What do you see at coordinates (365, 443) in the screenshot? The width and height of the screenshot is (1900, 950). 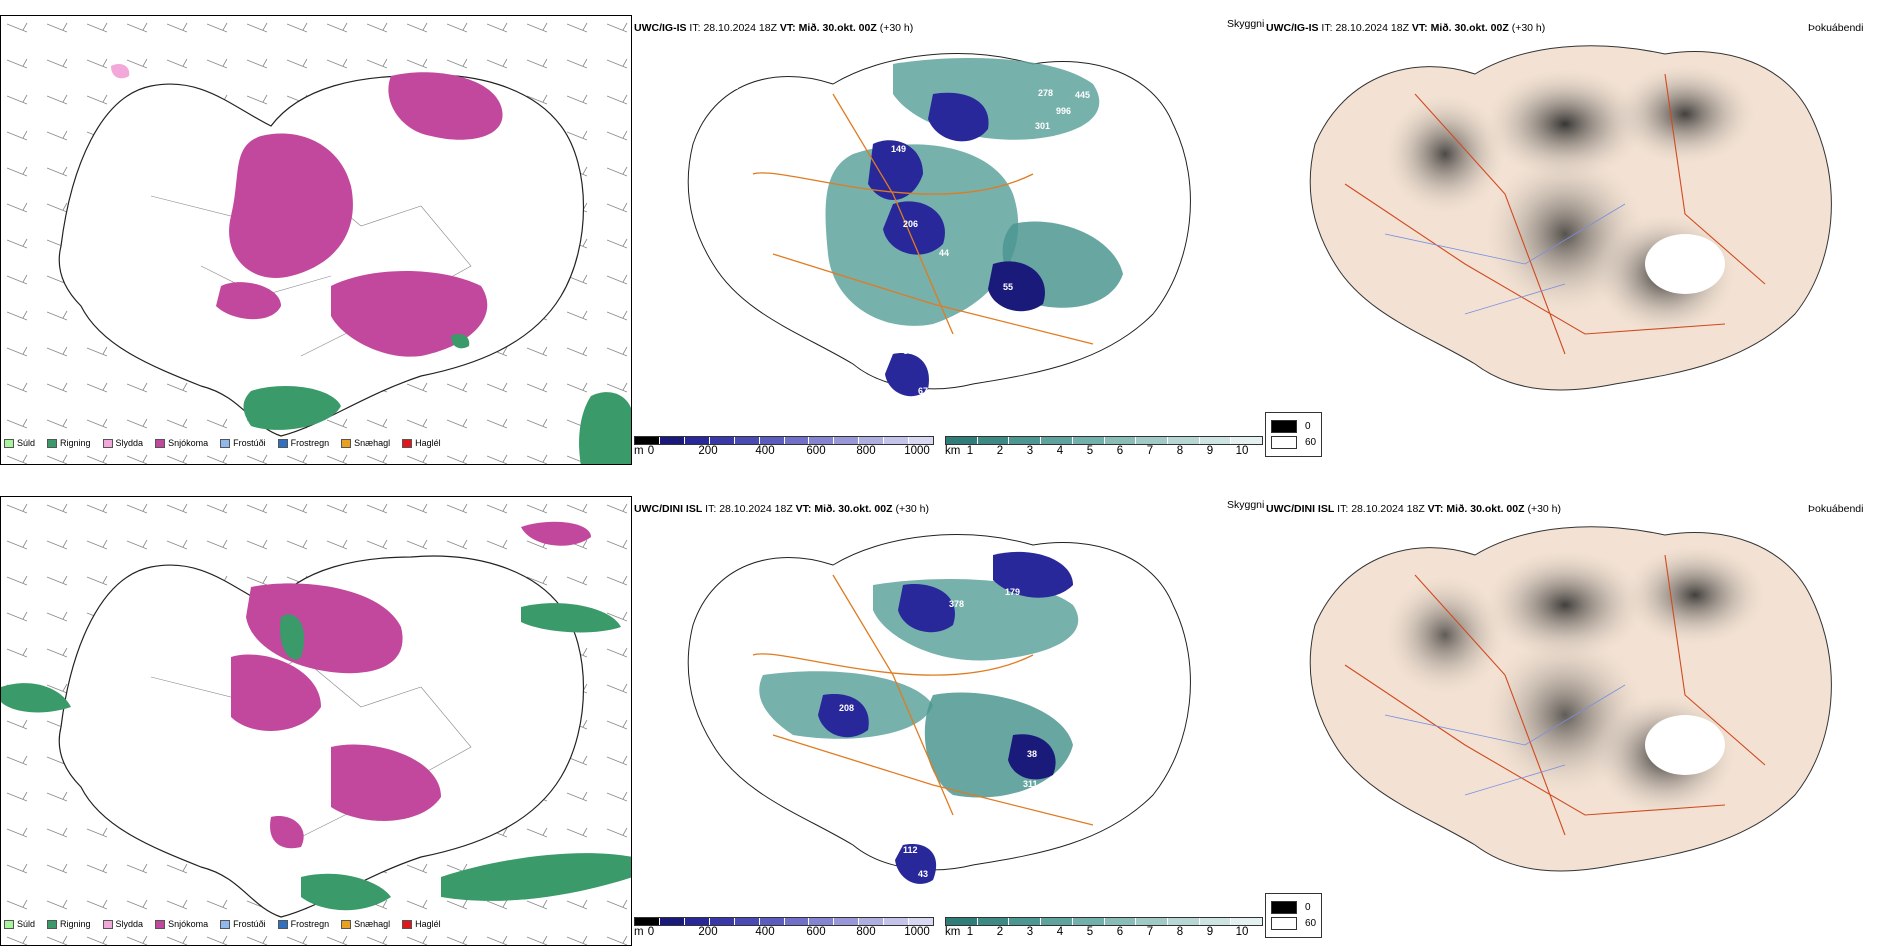 I see `legend-item: Snæhagl` at bounding box center [365, 443].